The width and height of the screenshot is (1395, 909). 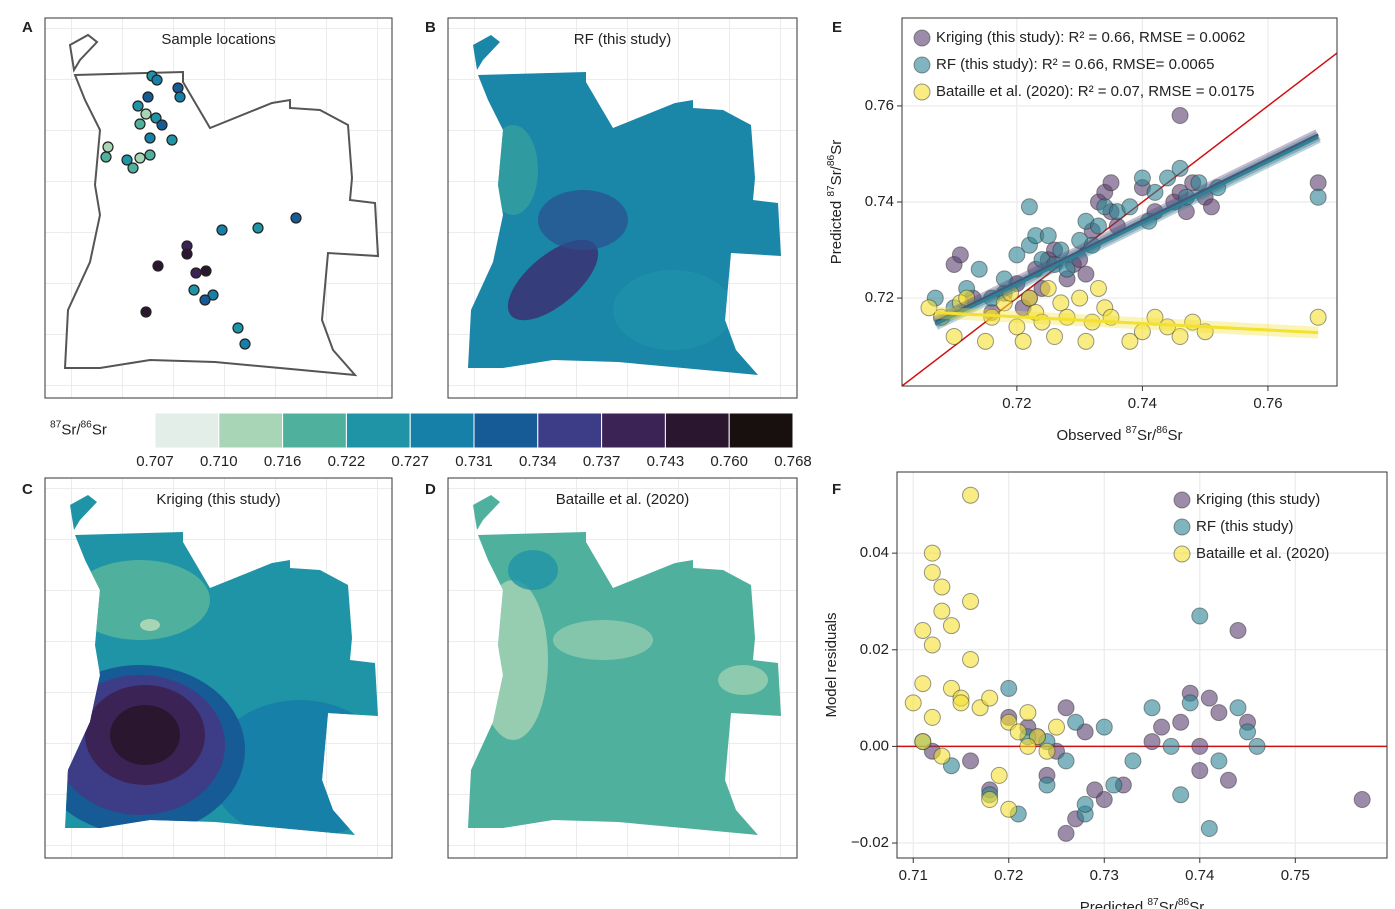 What do you see at coordinates (1126, 230) in the screenshot?
I see `fit-line` at bounding box center [1126, 230].